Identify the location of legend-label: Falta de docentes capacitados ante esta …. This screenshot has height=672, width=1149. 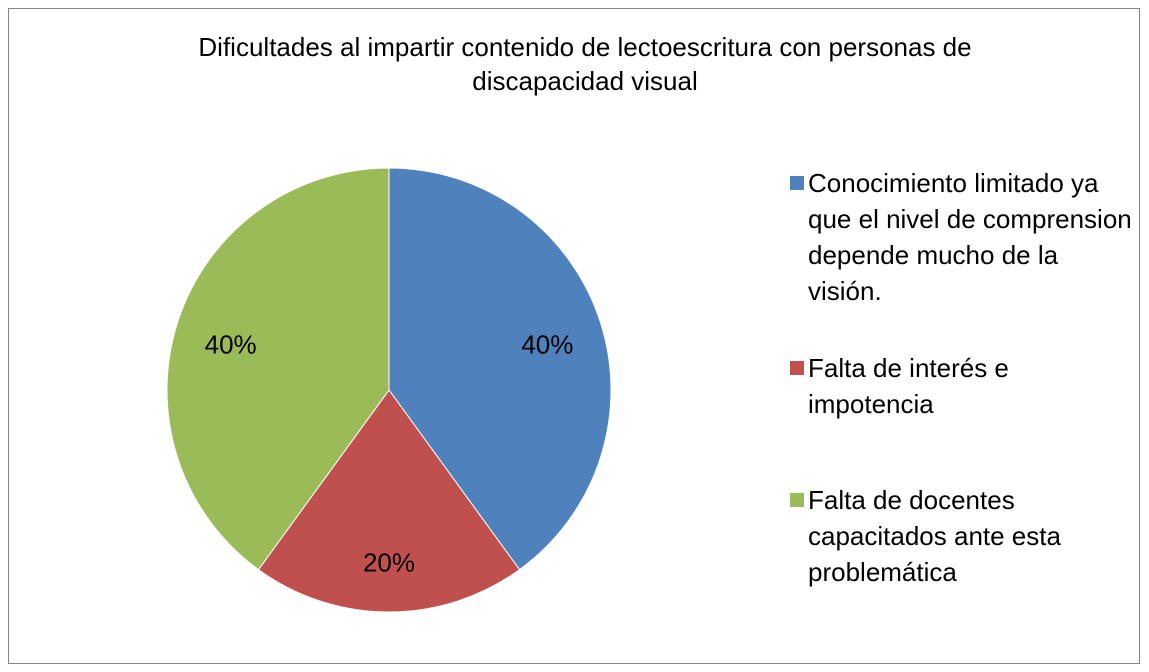
(934, 536).